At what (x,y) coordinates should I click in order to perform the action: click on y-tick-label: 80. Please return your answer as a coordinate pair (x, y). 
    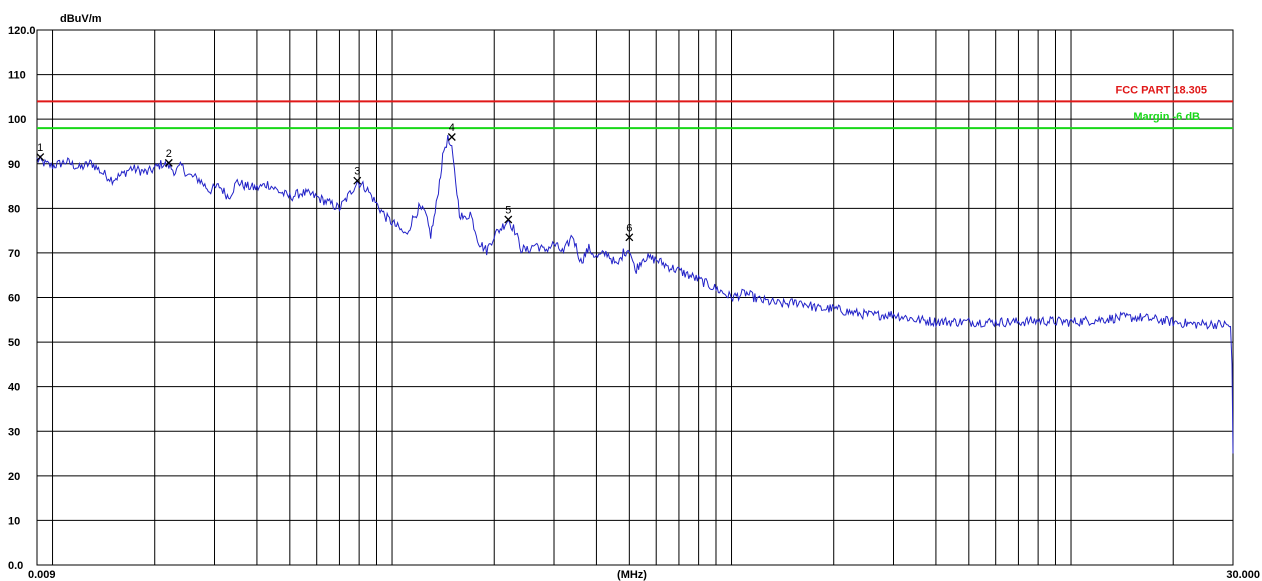
    Looking at the image, I should click on (14, 209).